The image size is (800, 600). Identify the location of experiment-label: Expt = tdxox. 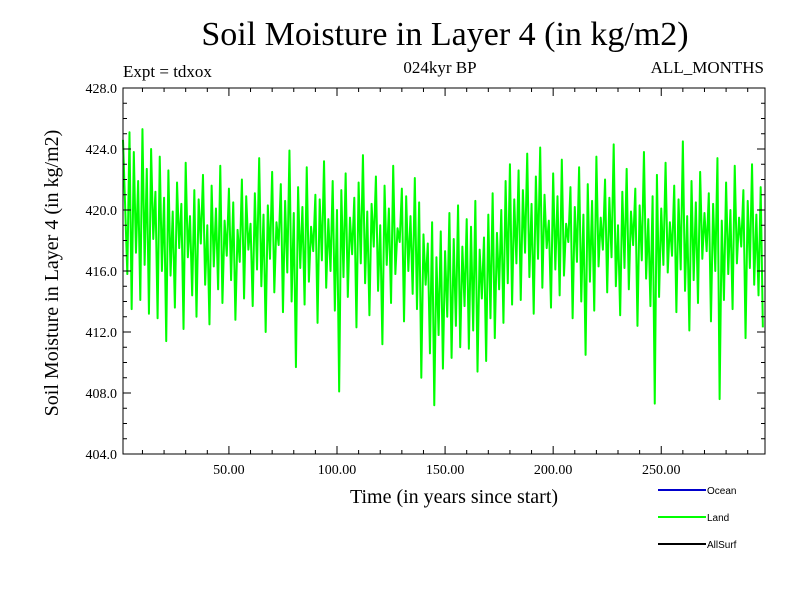
(167, 71).